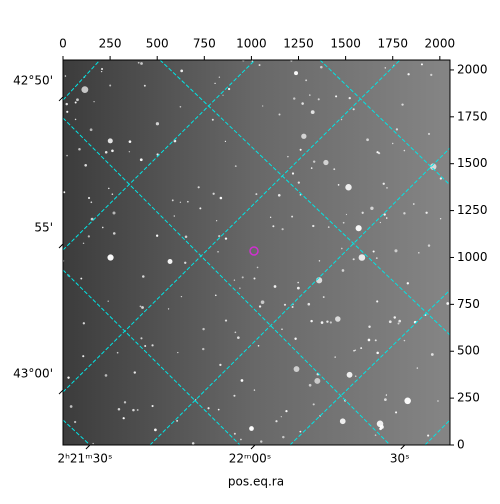  What do you see at coordinates (84, 459) in the screenshot?
I see `ra-tick-label: 2ʰ21ᵐ30ˢ` at bounding box center [84, 459].